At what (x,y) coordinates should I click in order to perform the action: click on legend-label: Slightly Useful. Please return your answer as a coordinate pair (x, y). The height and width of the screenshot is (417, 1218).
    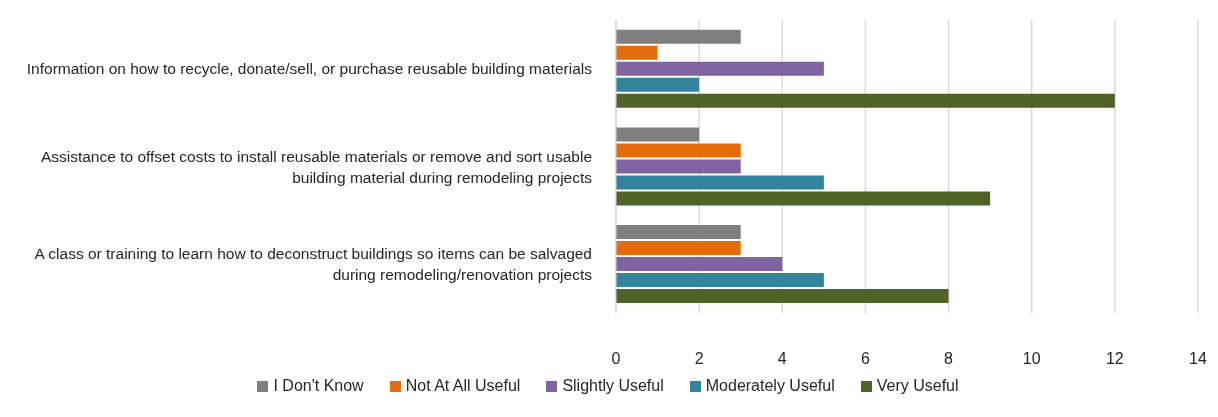
    Looking at the image, I should click on (613, 386).